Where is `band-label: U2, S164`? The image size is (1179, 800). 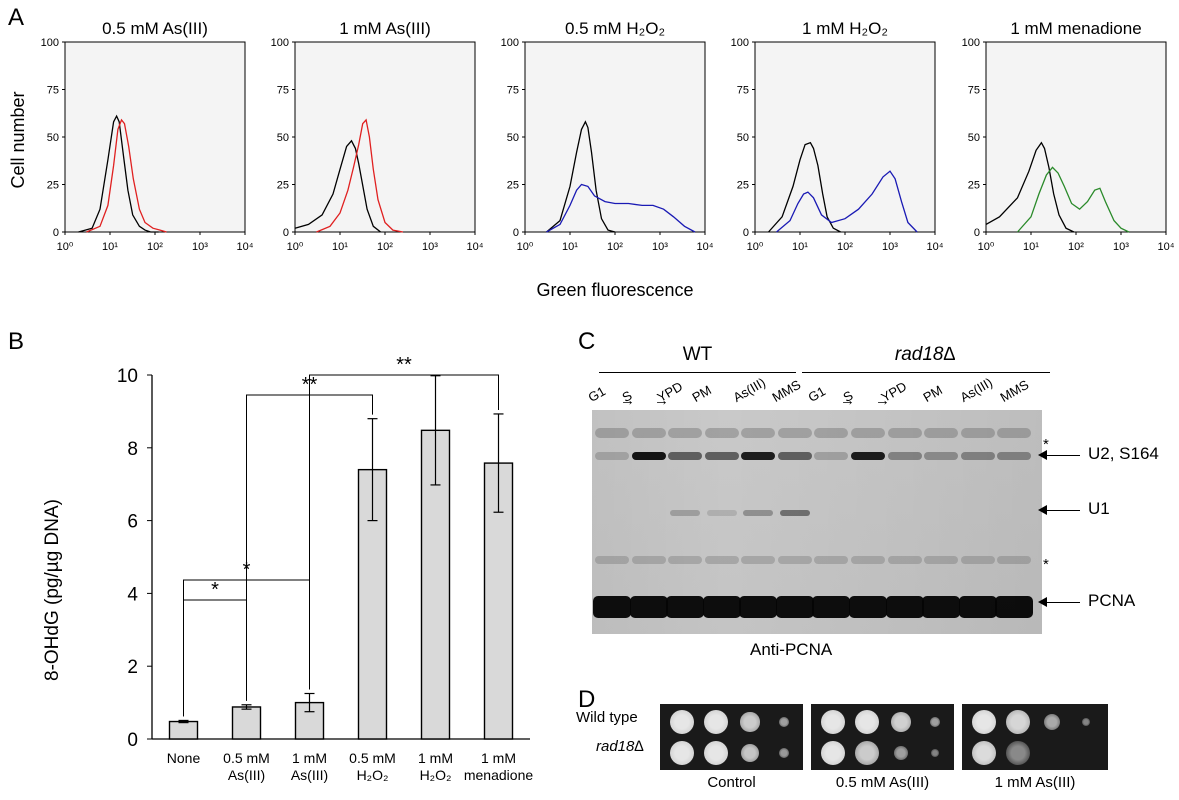 band-label: U2, S164 is located at coordinates (1123, 453).